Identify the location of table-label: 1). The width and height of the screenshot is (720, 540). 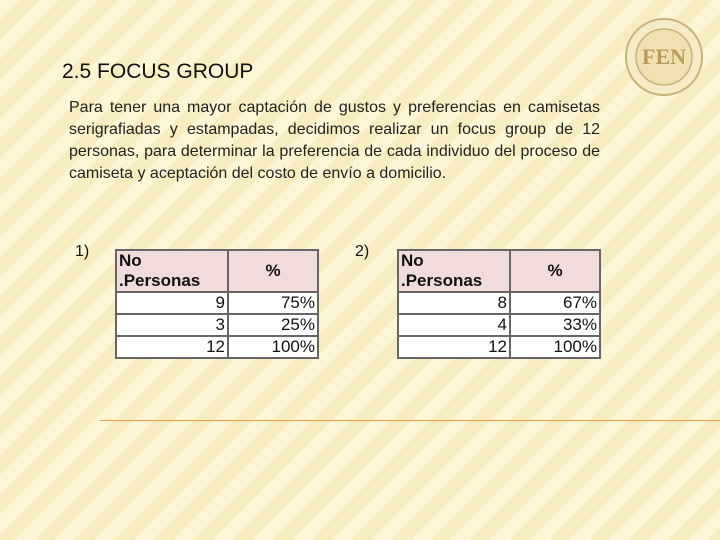
(82, 251).